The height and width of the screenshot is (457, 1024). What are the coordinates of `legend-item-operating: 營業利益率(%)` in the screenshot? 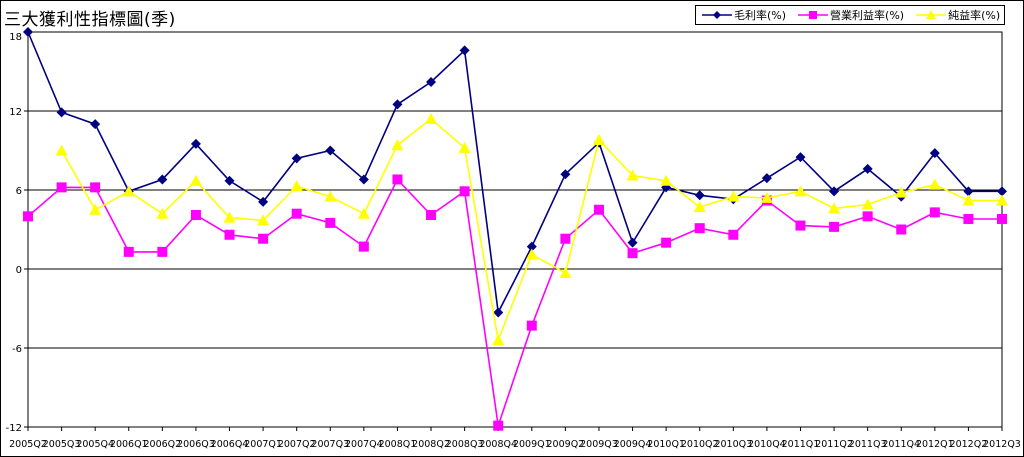 It's located at (851, 15).